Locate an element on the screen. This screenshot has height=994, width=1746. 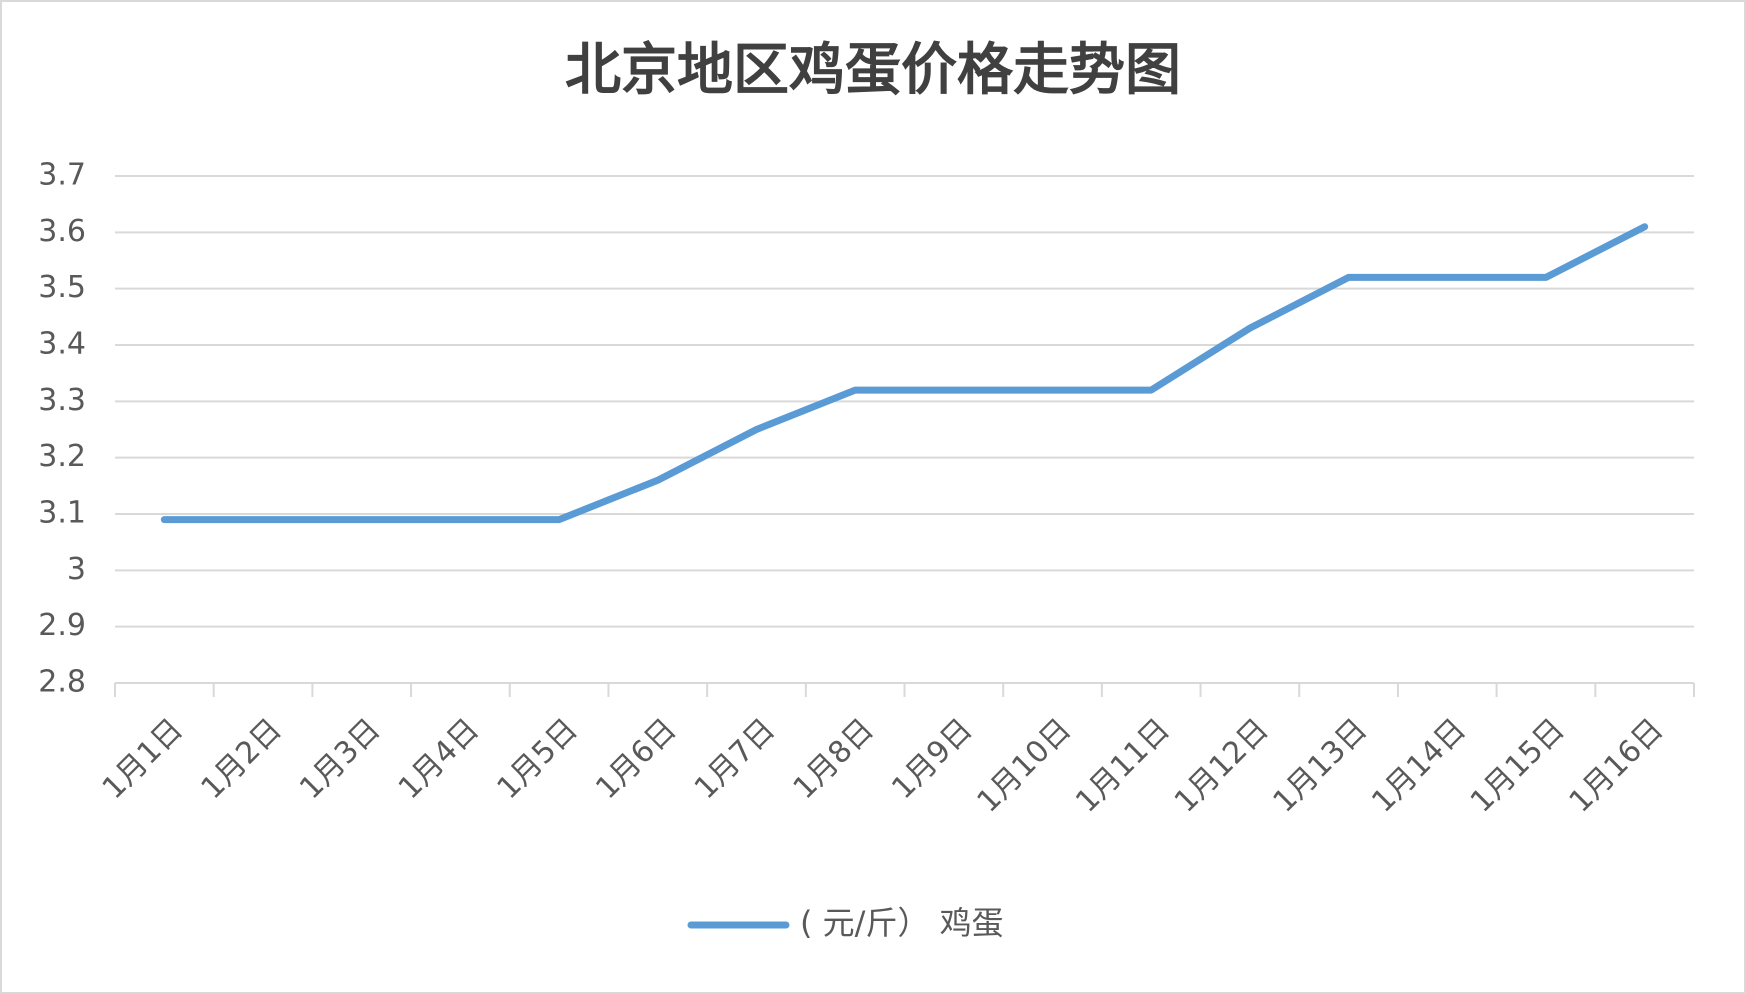
y-tick-label: 3 is located at coordinates (76, 569).